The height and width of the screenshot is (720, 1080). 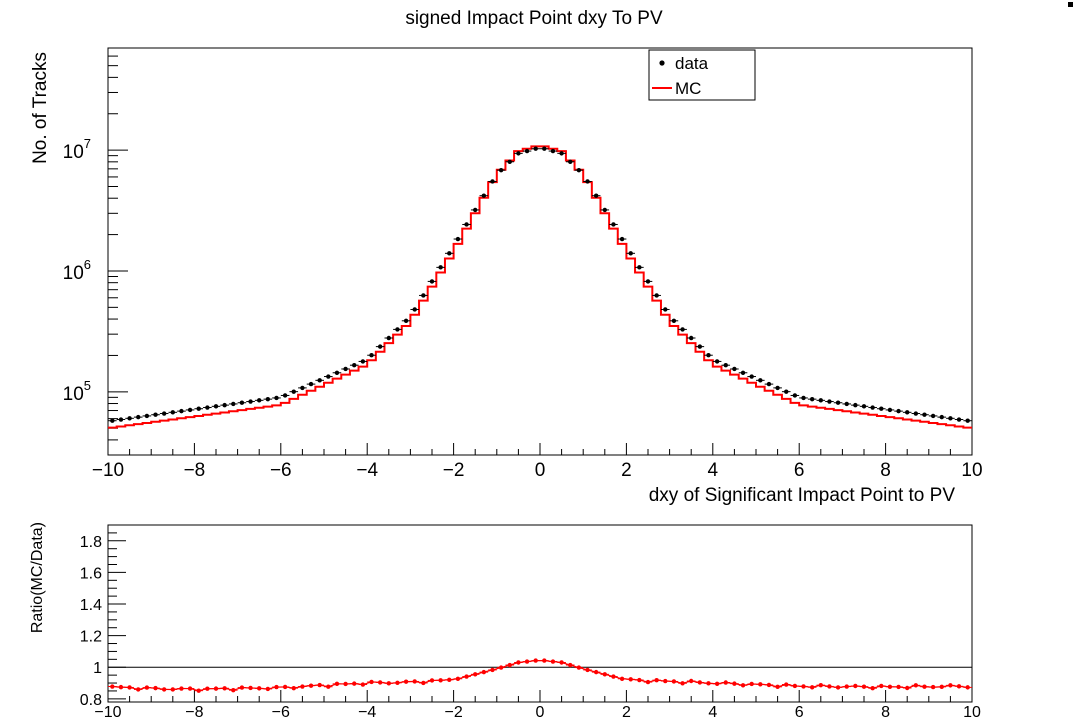 I want to click on main-x-tick-label: 0, so click(x=540, y=470).